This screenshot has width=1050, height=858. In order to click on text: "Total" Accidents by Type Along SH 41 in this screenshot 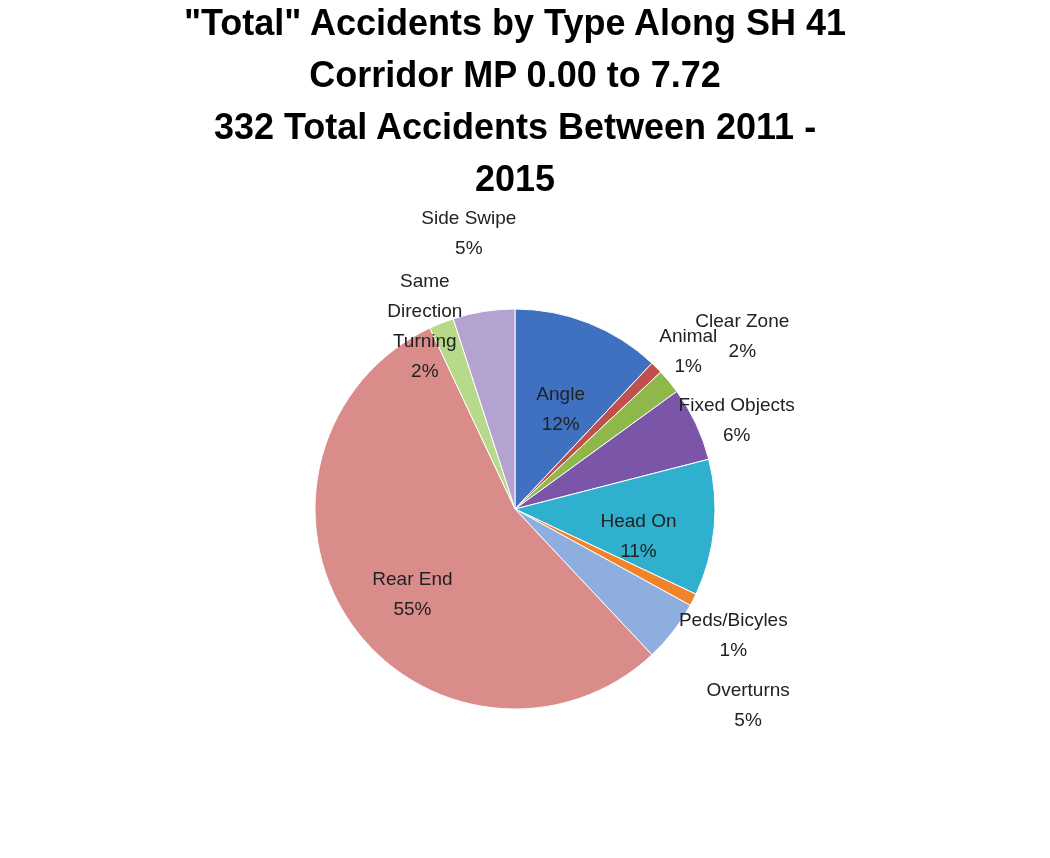, I will do `click(515, 22)`.